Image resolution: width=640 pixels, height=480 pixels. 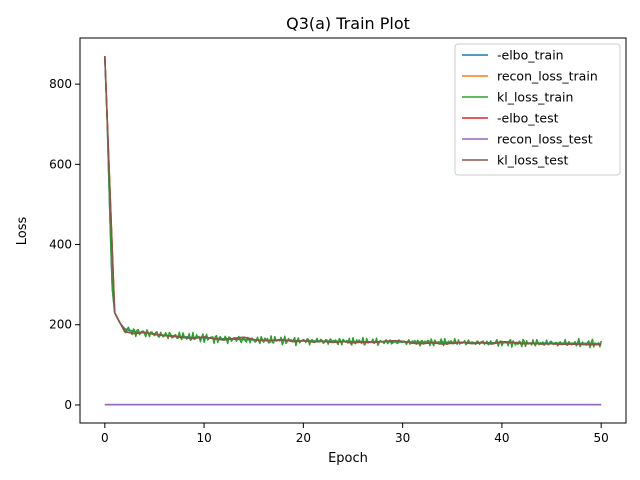 I want to click on x-axis-label: Epoch, so click(x=348, y=458).